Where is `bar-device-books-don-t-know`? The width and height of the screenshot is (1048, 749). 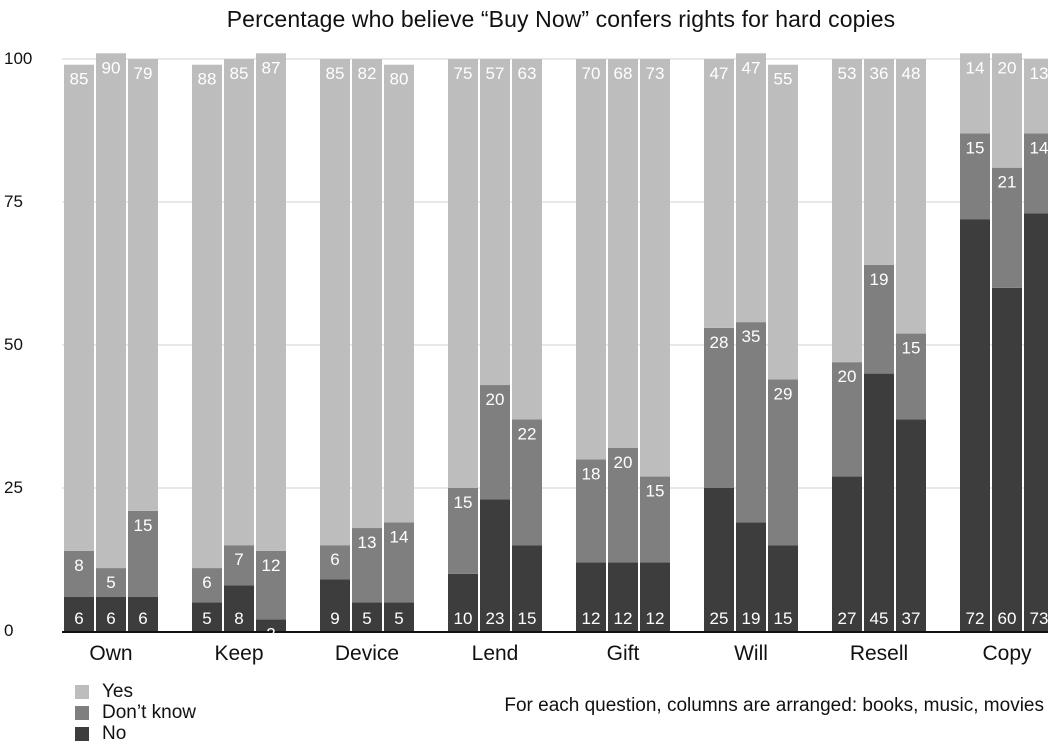 bar-device-books-don-t-know is located at coordinates (335, 562).